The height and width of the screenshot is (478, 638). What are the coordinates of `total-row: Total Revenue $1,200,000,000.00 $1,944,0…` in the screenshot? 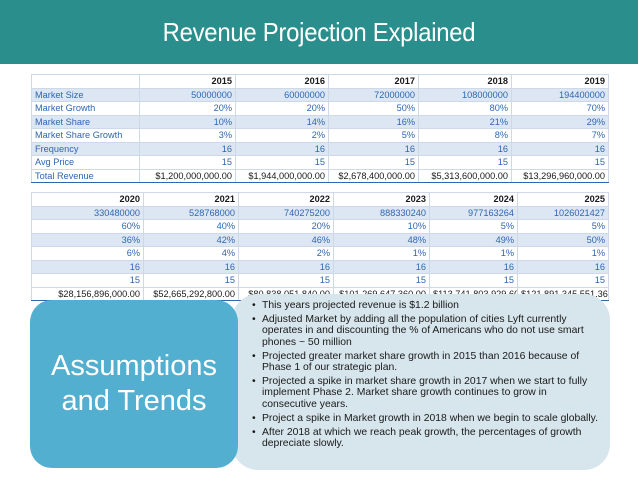 It's located at (320, 175).